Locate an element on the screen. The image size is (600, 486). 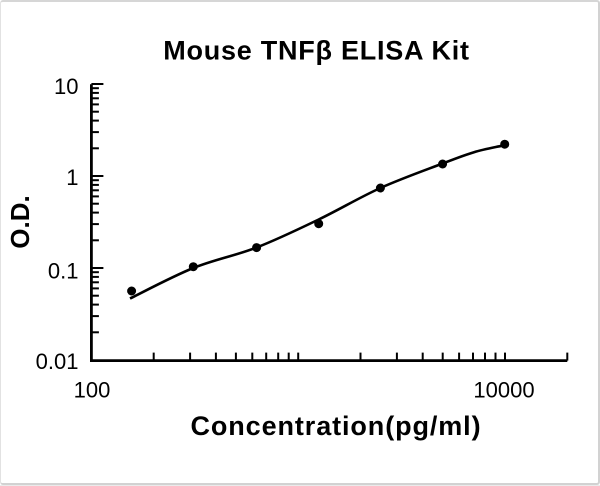
svg-text: 100 is located at coordinates (92, 389).